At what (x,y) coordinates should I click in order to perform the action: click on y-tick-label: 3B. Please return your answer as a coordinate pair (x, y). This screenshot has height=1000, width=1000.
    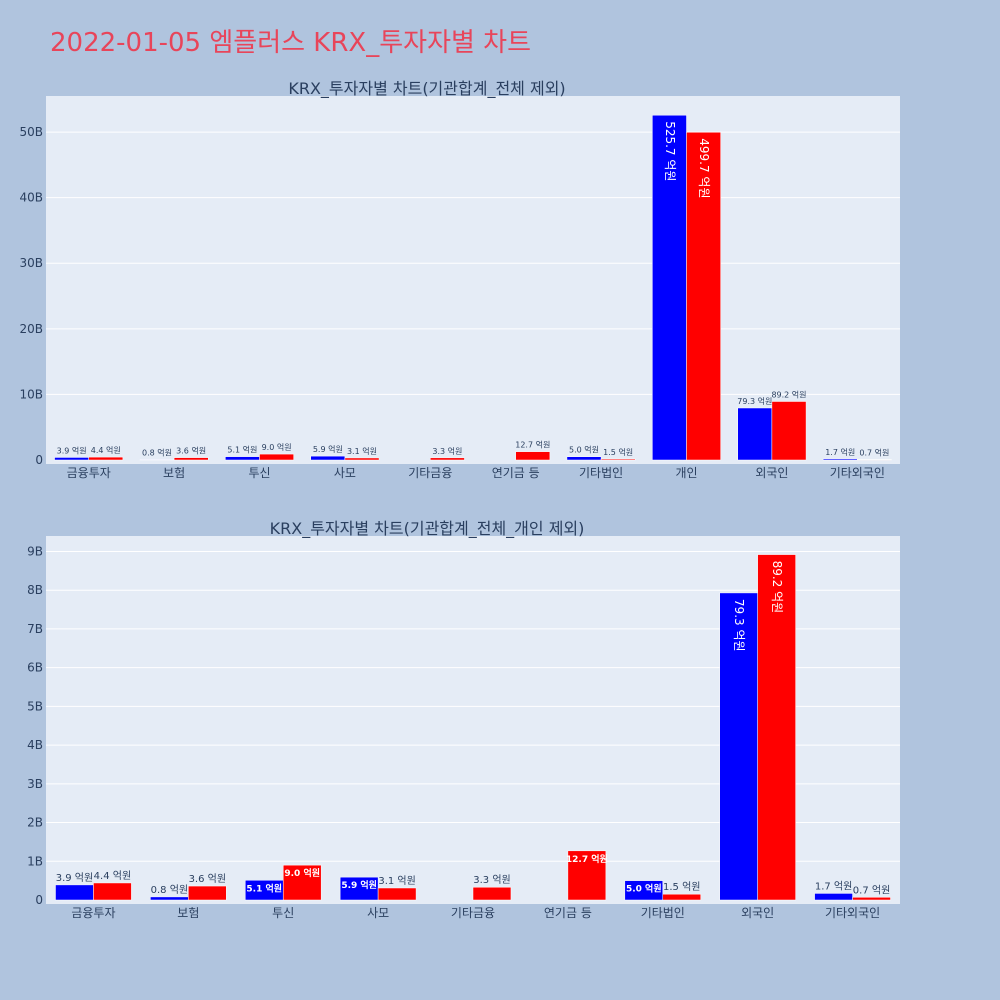
    Looking at the image, I should click on (35, 784).